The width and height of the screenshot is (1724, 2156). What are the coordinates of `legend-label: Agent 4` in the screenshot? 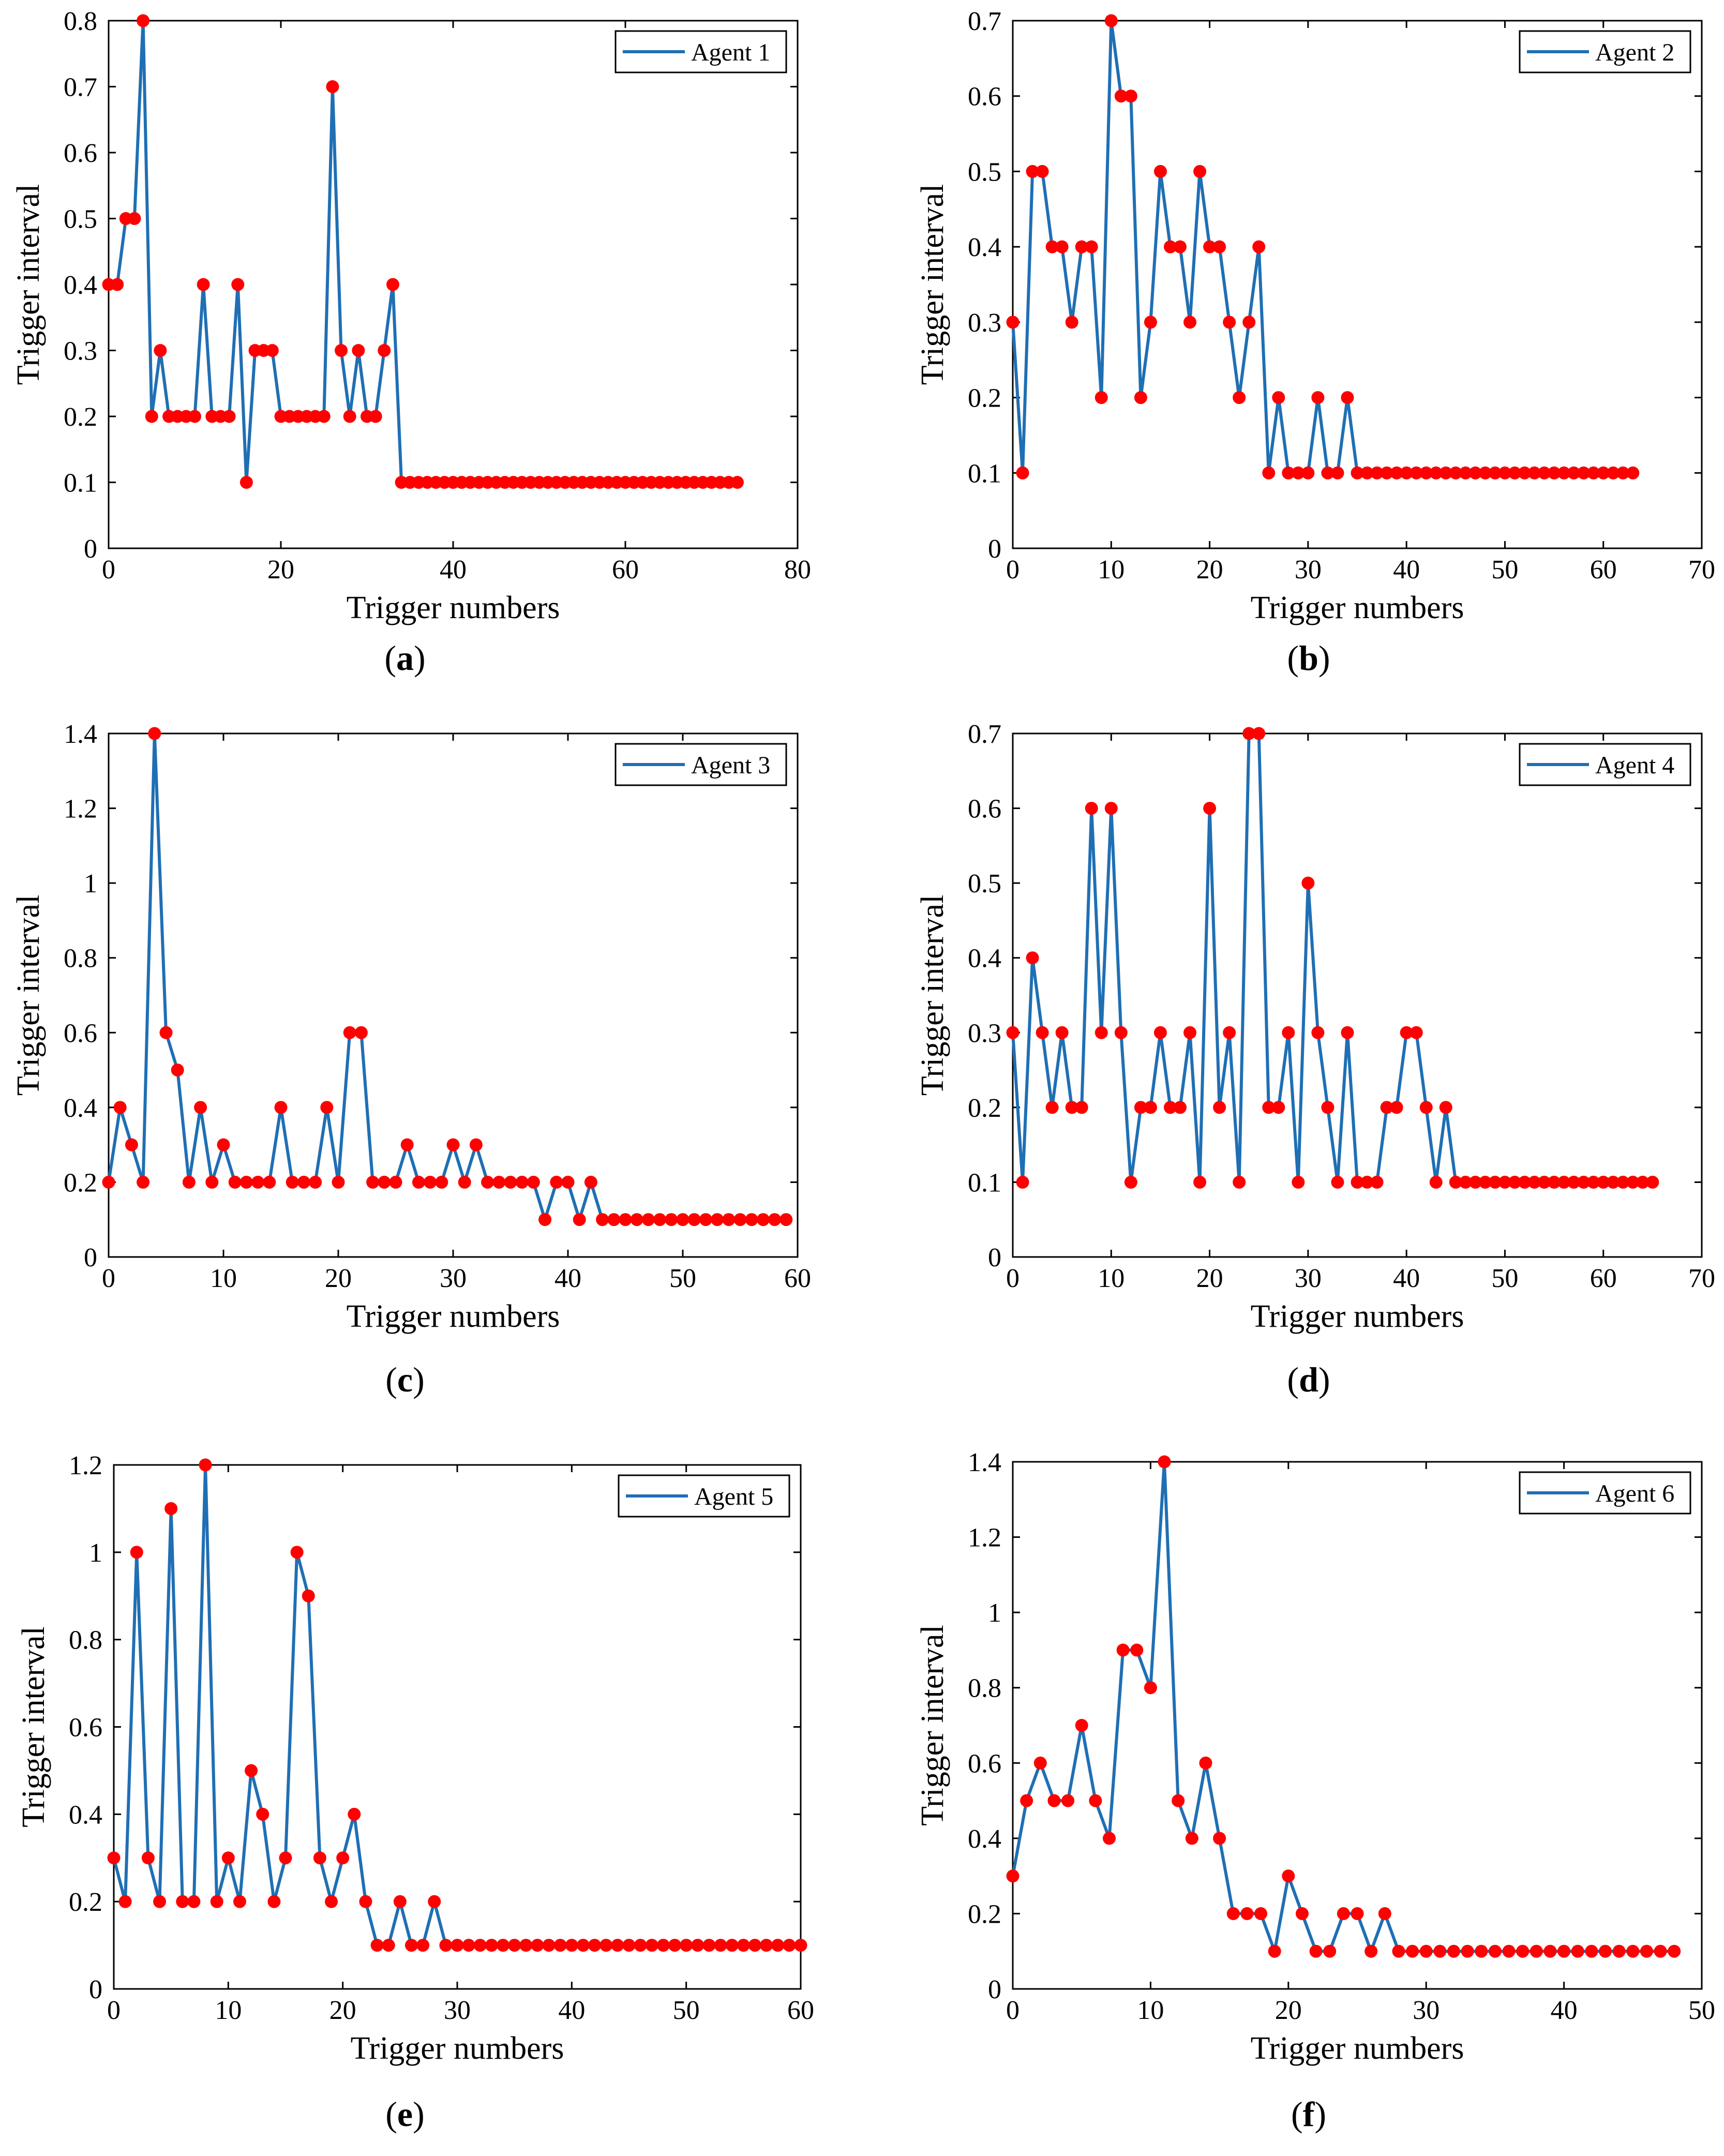 It's located at (1634, 765).